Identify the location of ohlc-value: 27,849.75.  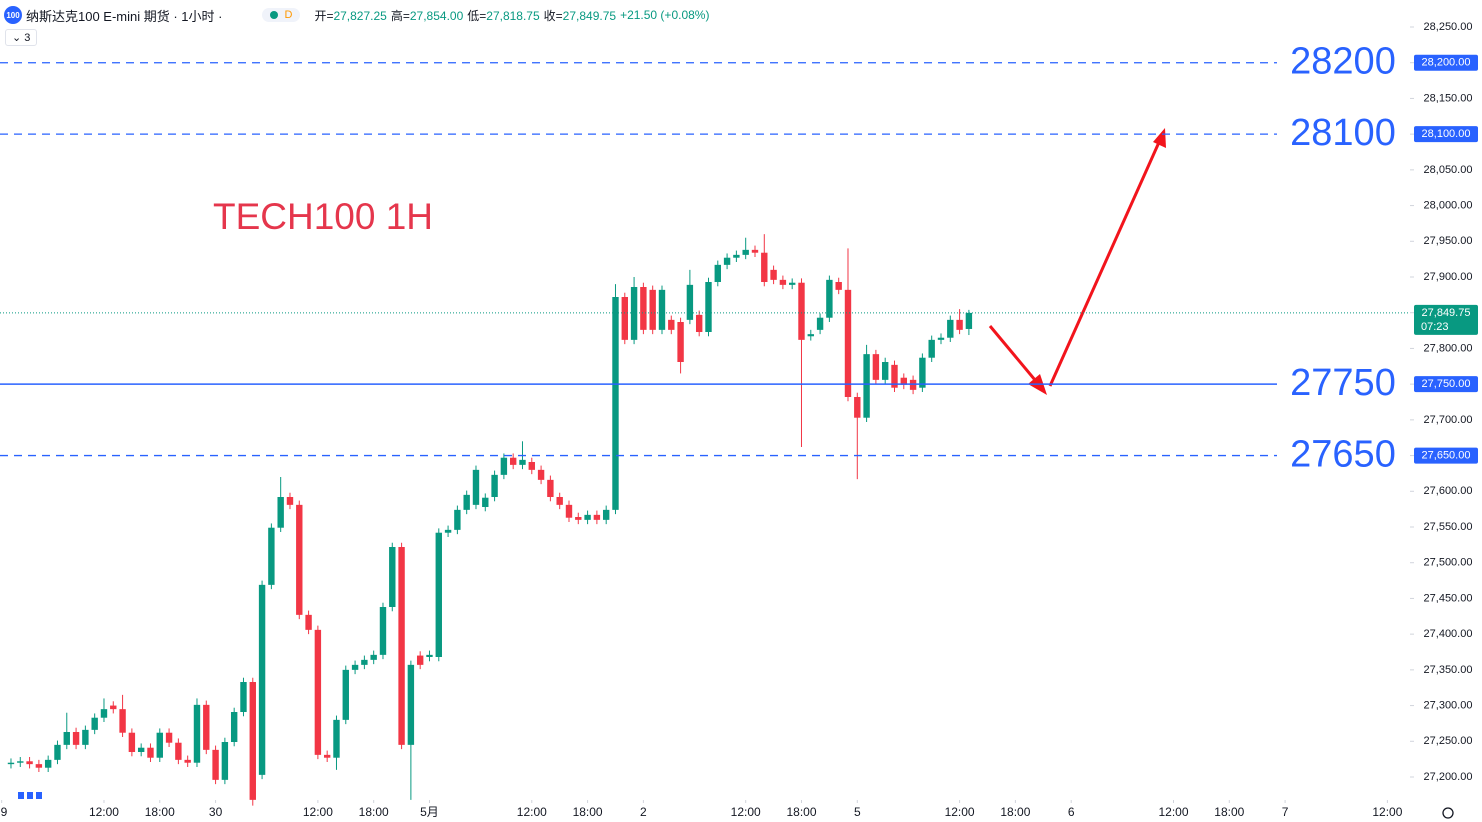
(589, 15).